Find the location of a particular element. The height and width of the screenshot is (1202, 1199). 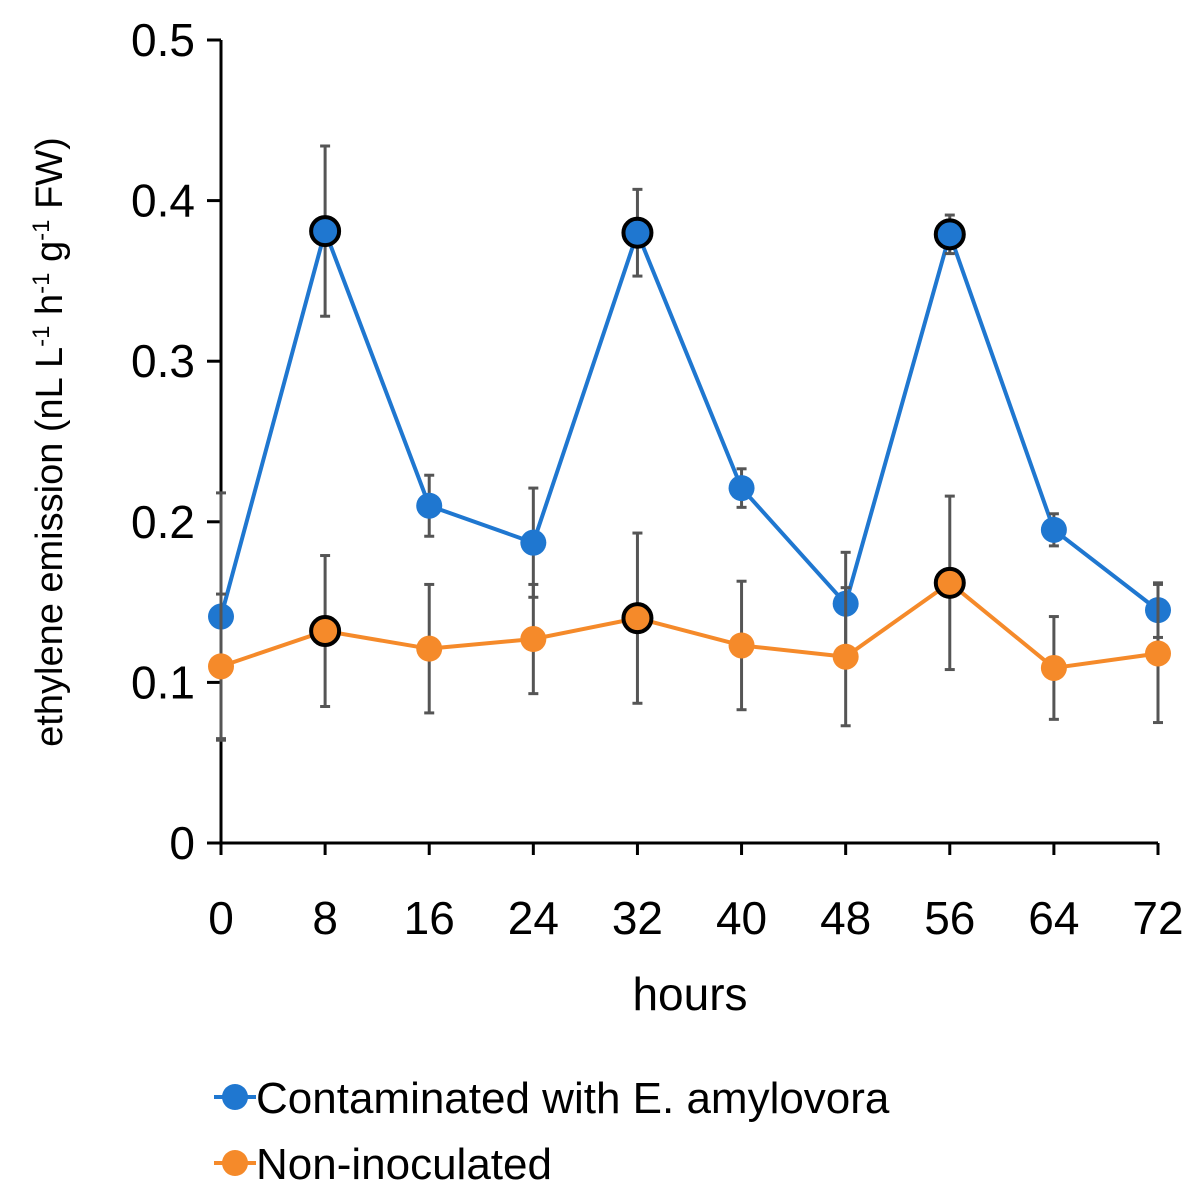

y-axis-title-sup1: -1 is located at coordinates (41, 336).